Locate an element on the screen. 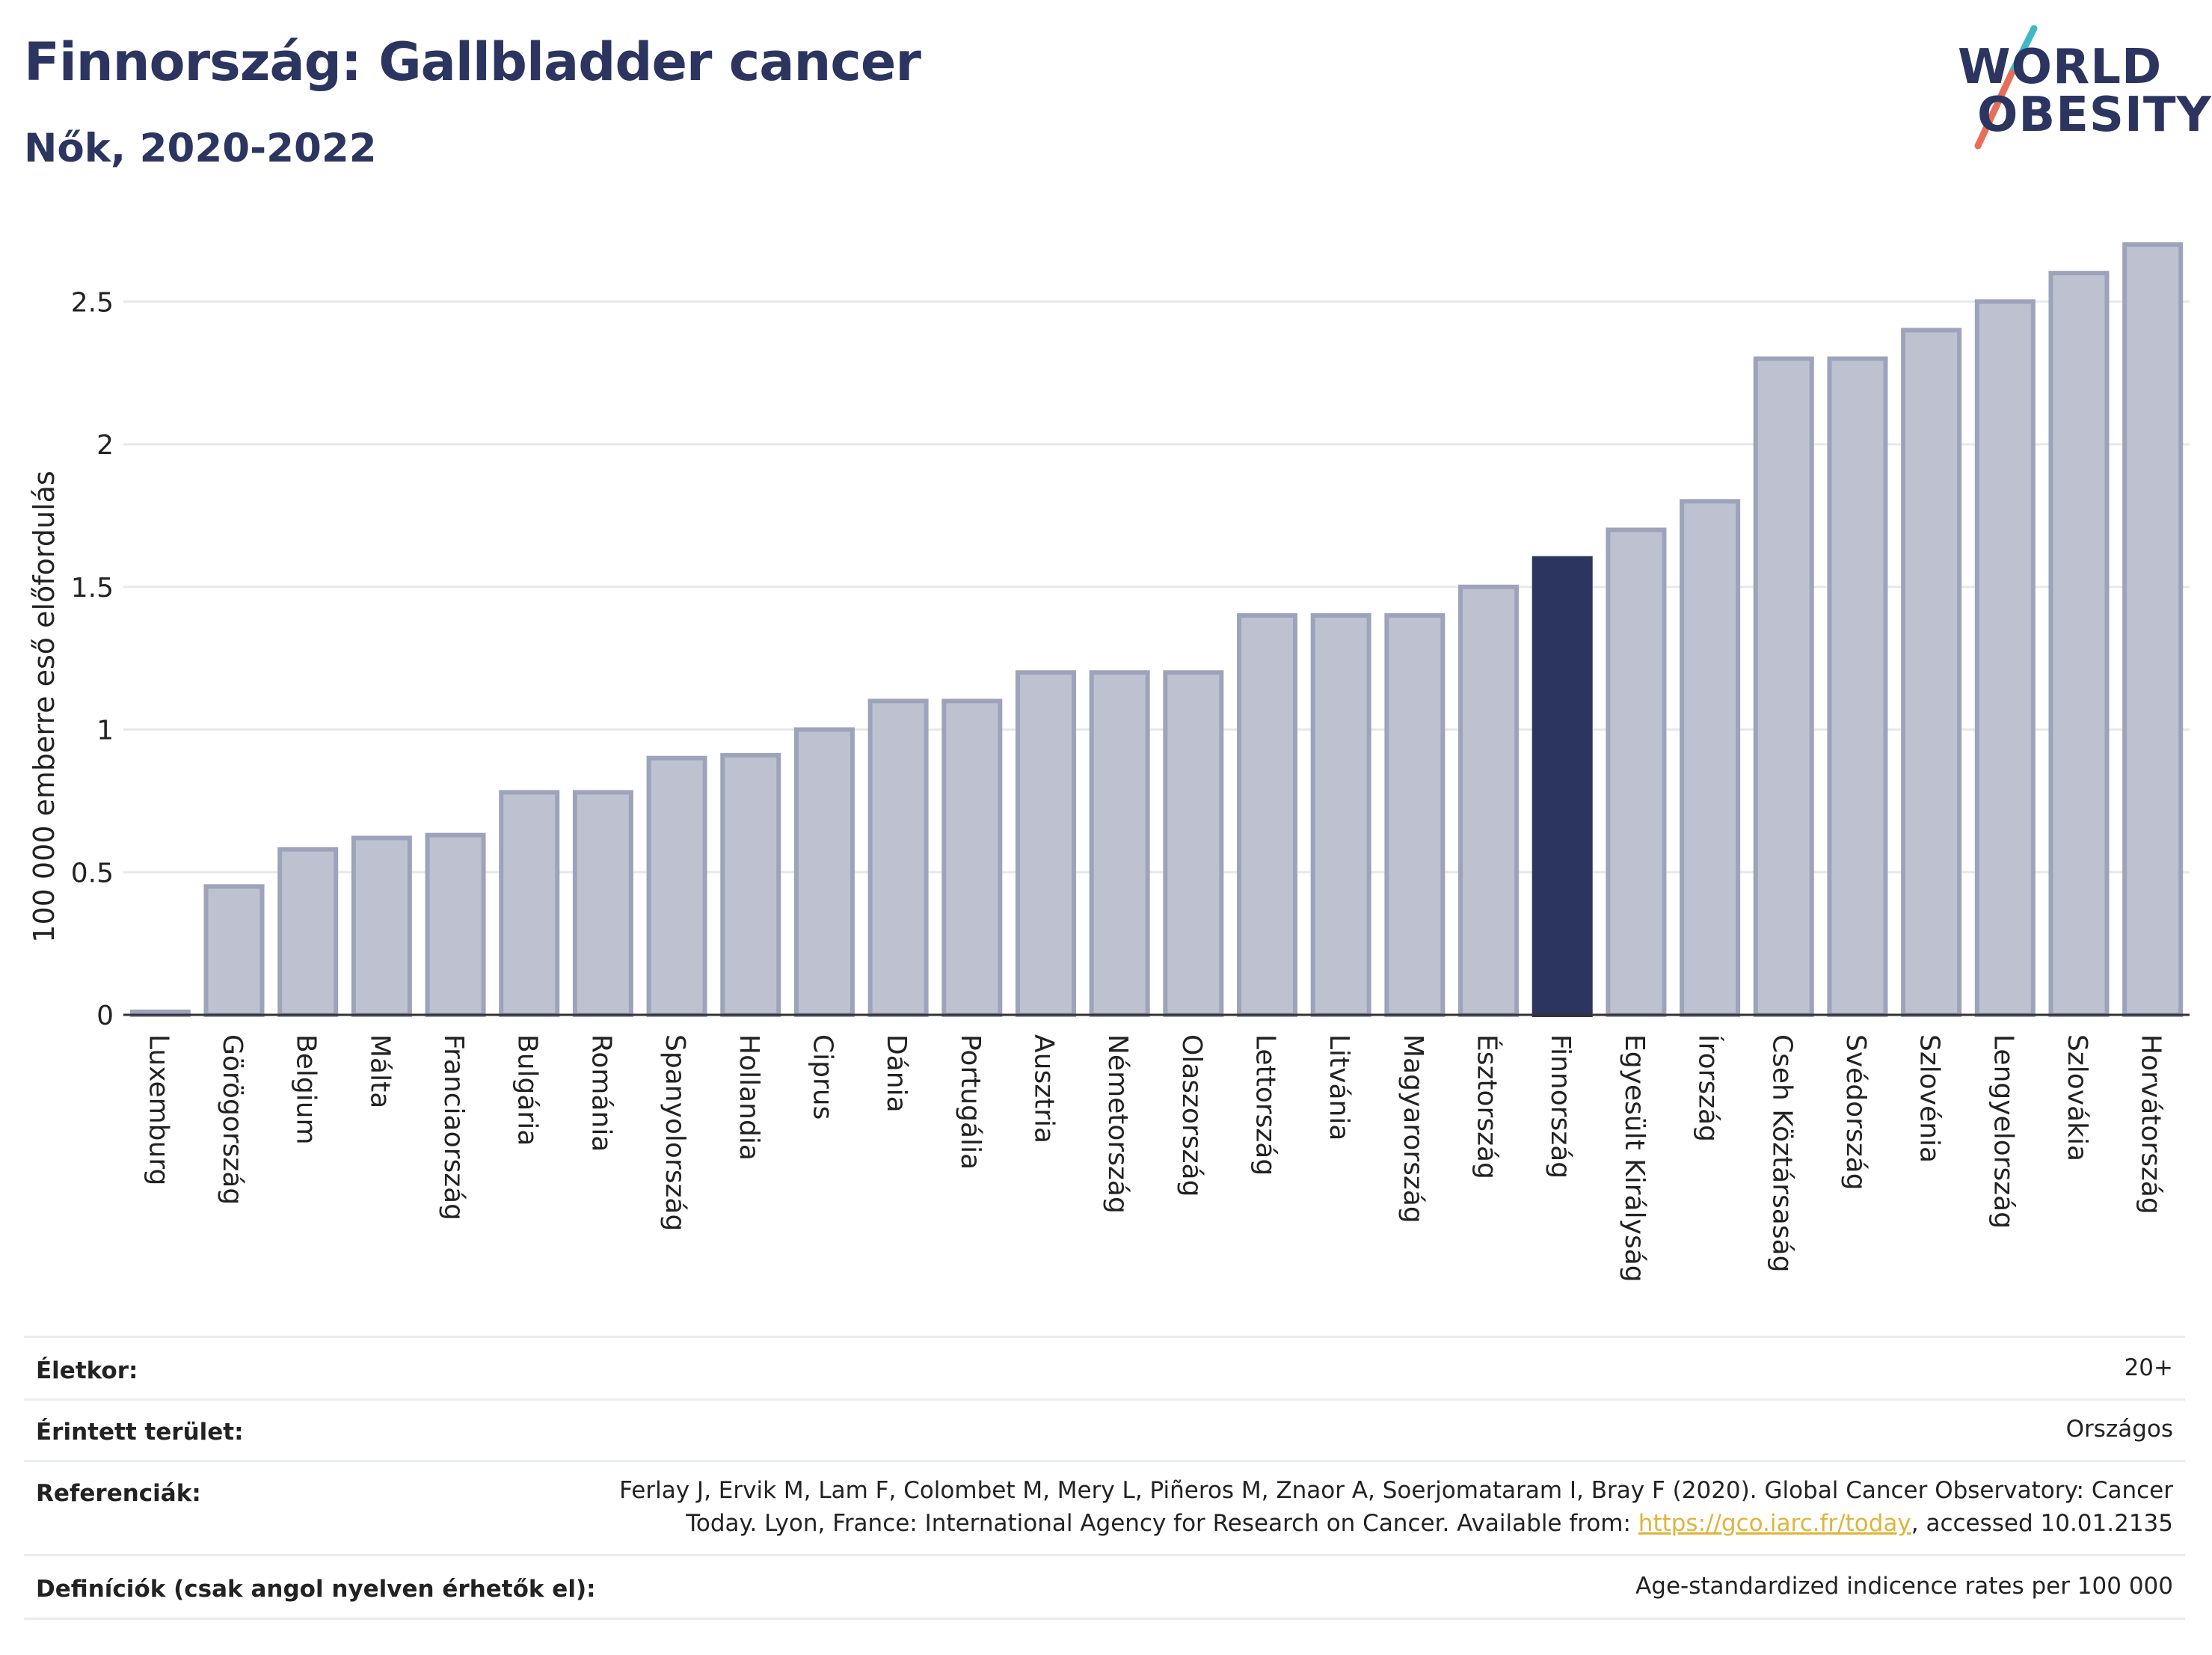 The width and height of the screenshot is (2212, 1655). logo-line-1: WORLD is located at coordinates (2060, 67).